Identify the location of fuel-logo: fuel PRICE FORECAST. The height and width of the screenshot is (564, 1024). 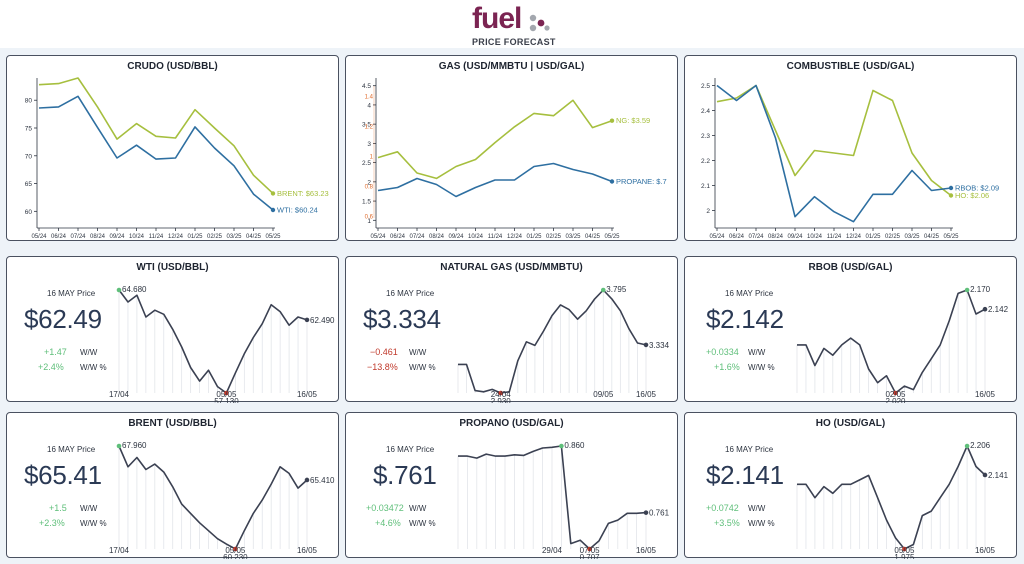
(512, 26).